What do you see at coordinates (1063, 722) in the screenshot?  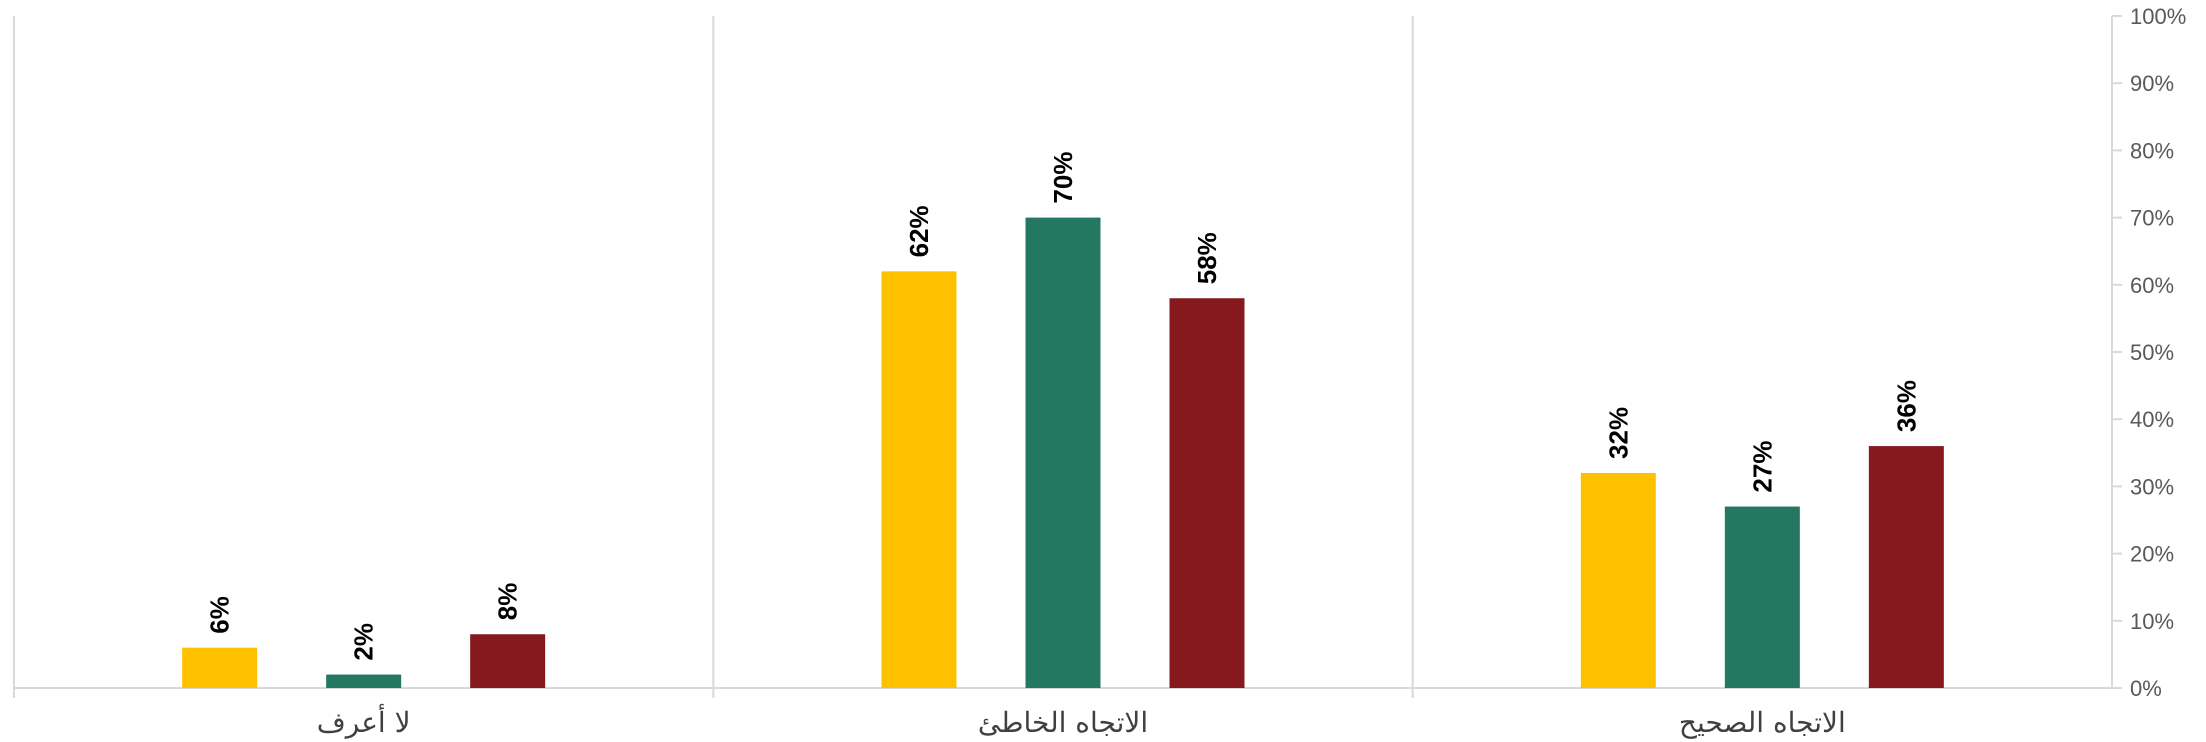 I see `x-category-label: الاتجاه الخاطئ` at bounding box center [1063, 722].